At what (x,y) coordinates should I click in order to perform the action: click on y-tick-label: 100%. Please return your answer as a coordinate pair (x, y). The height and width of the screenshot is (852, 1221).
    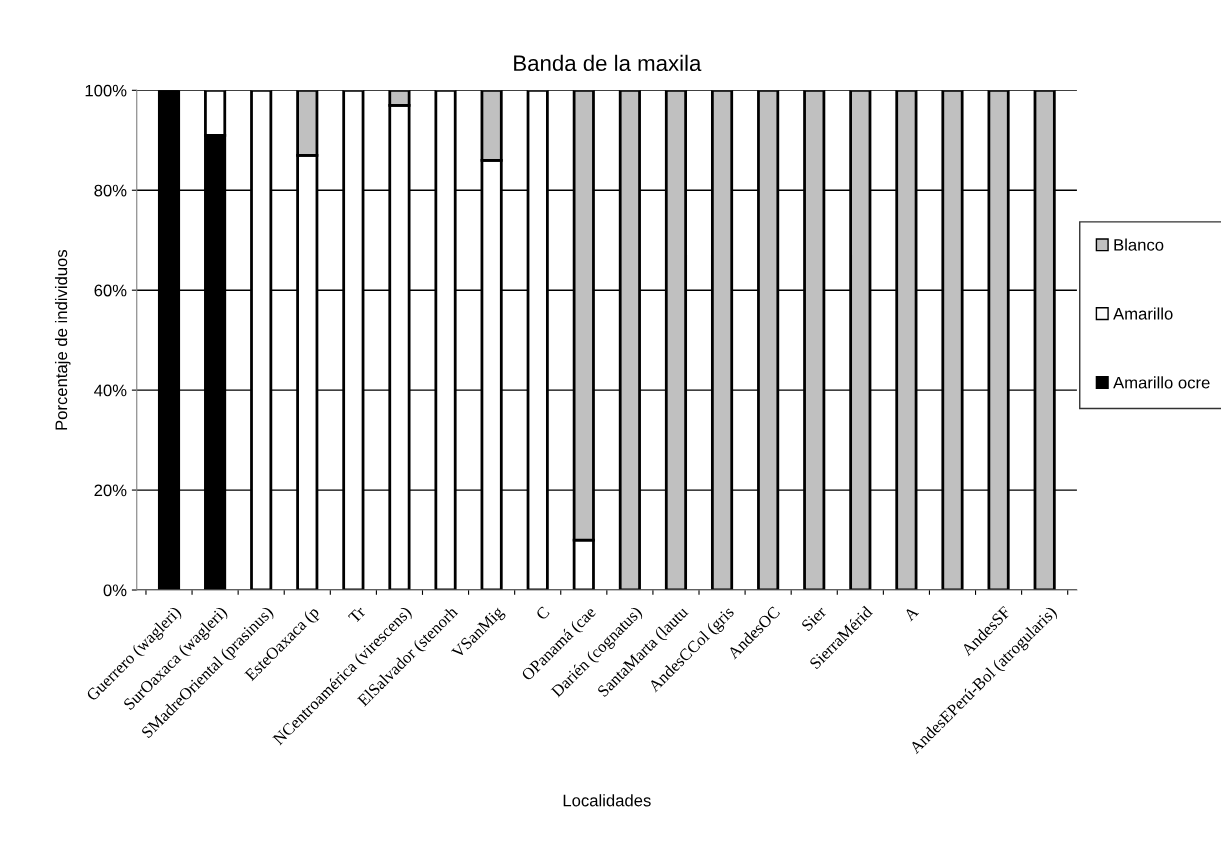
    Looking at the image, I should click on (106, 90).